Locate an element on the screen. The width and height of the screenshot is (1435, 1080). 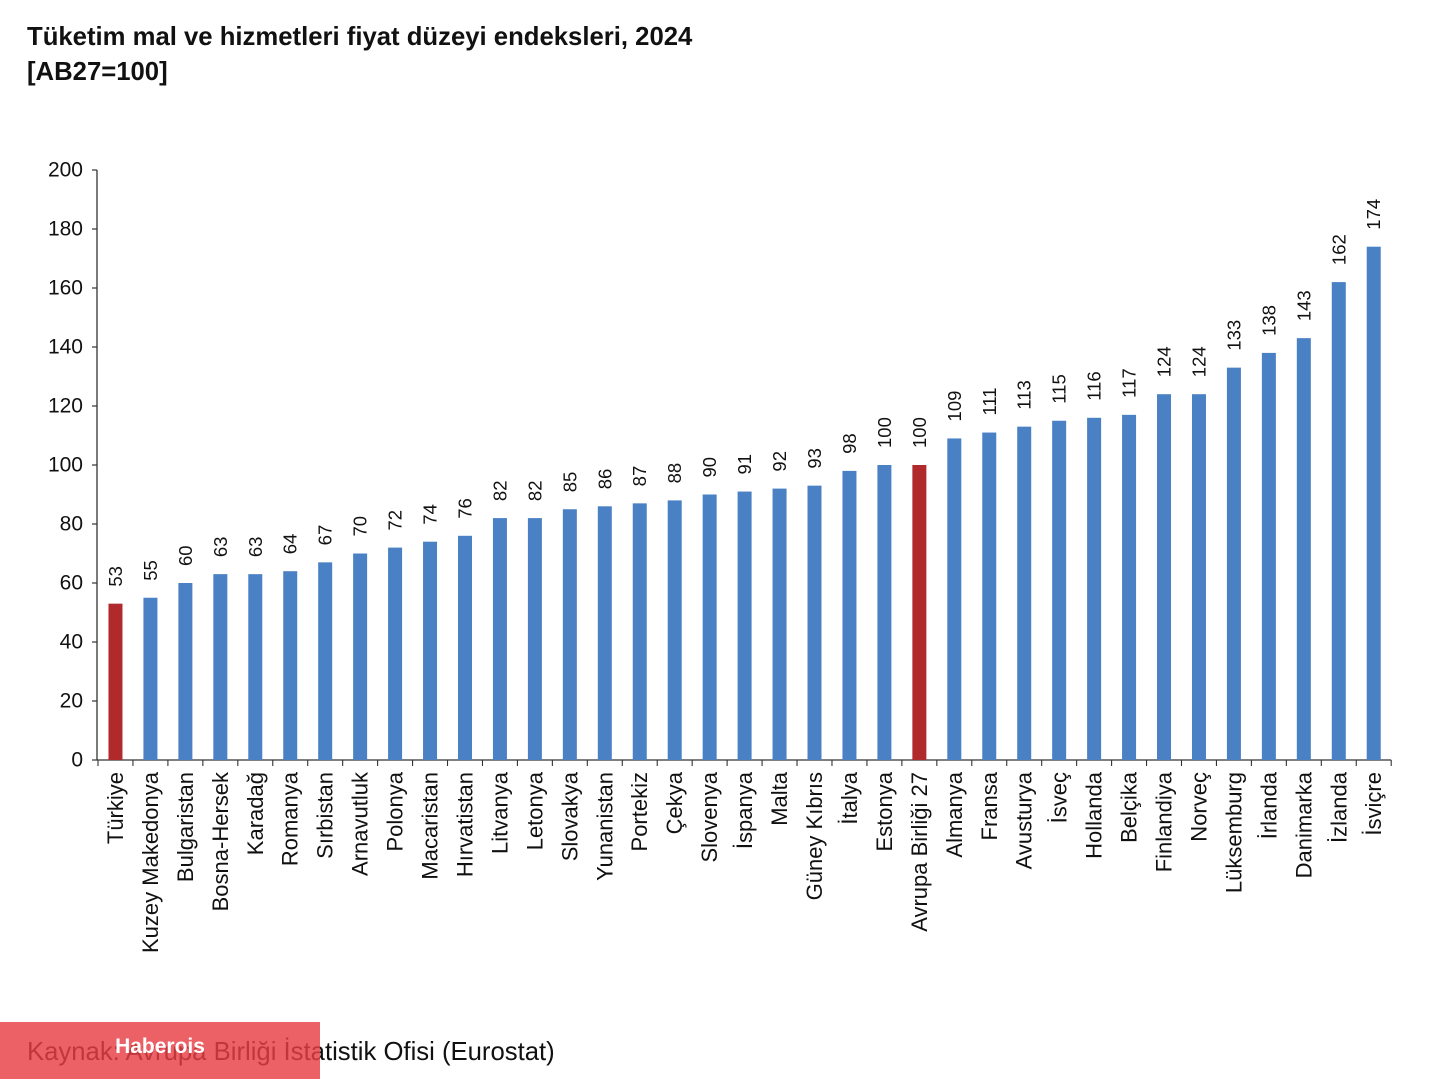
bar-portekiz is located at coordinates (639, 631).